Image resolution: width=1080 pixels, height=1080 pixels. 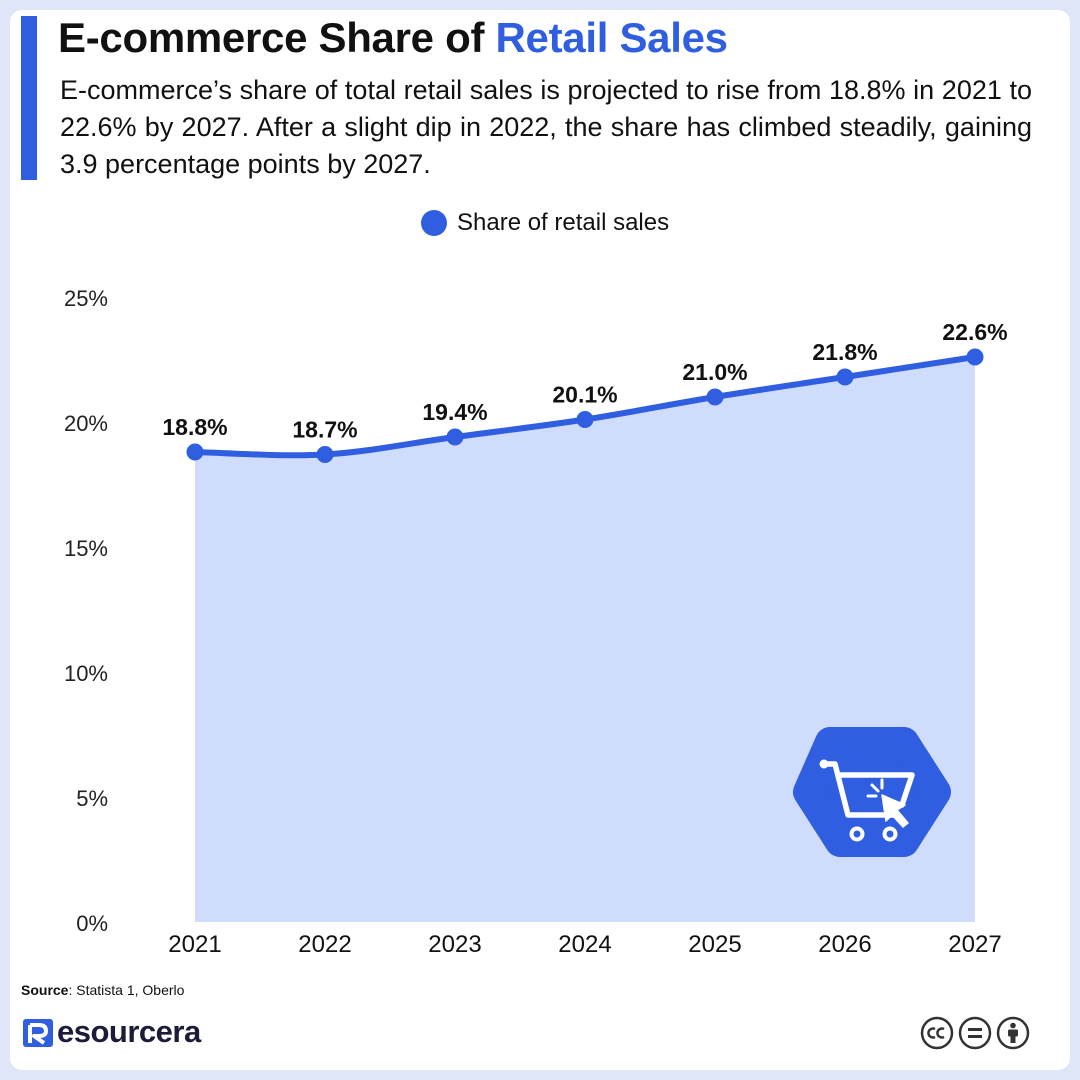 What do you see at coordinates (86, 673) in the screenshot?
I see `y-tick-label: 10%` at bounding box center [86, 673].